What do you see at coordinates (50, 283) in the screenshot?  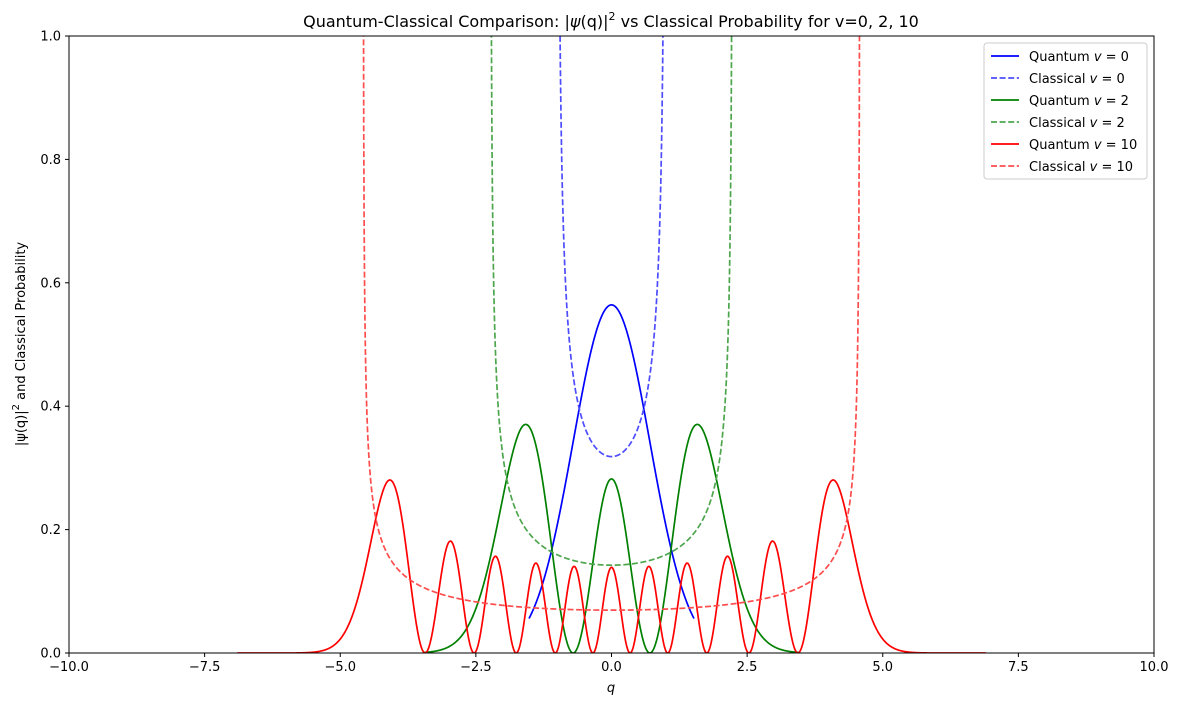 I see `y-tick-label: 0.6` at bounding box center [50, 283].